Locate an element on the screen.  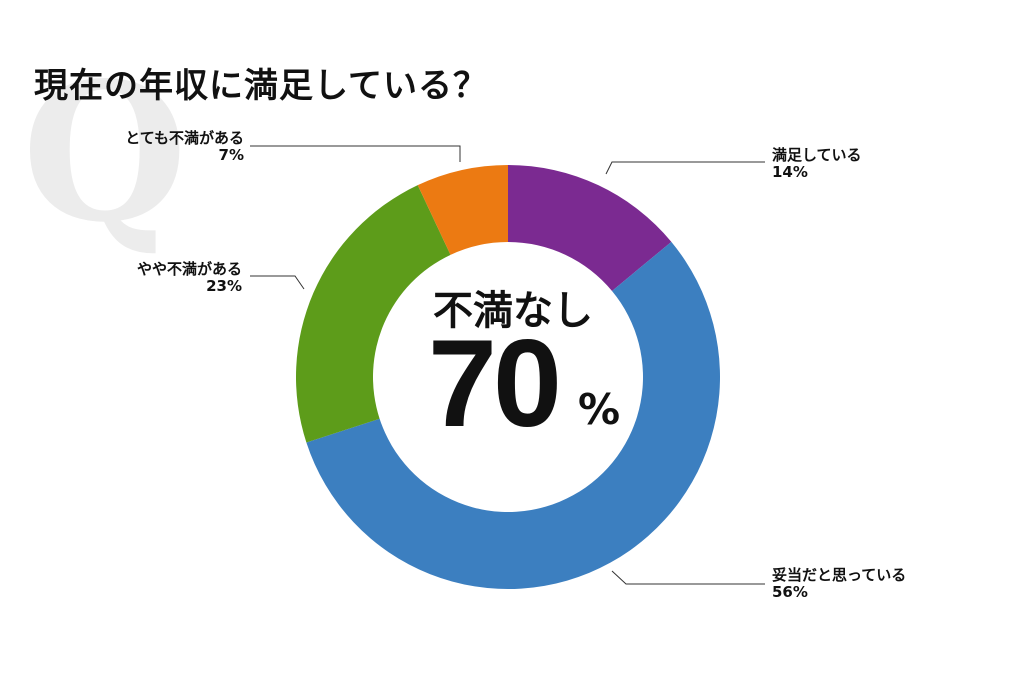
label-somewhat-dissatisfied-name: やや不満がある is located at coordinates (189, 269).